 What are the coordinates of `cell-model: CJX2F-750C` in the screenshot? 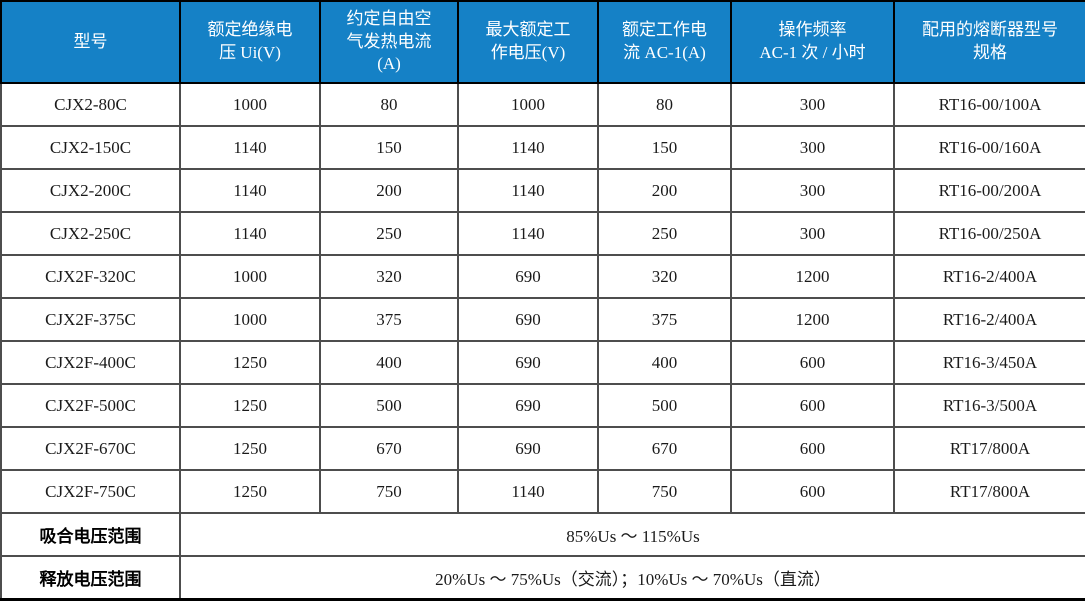 It's located at (90, 491).